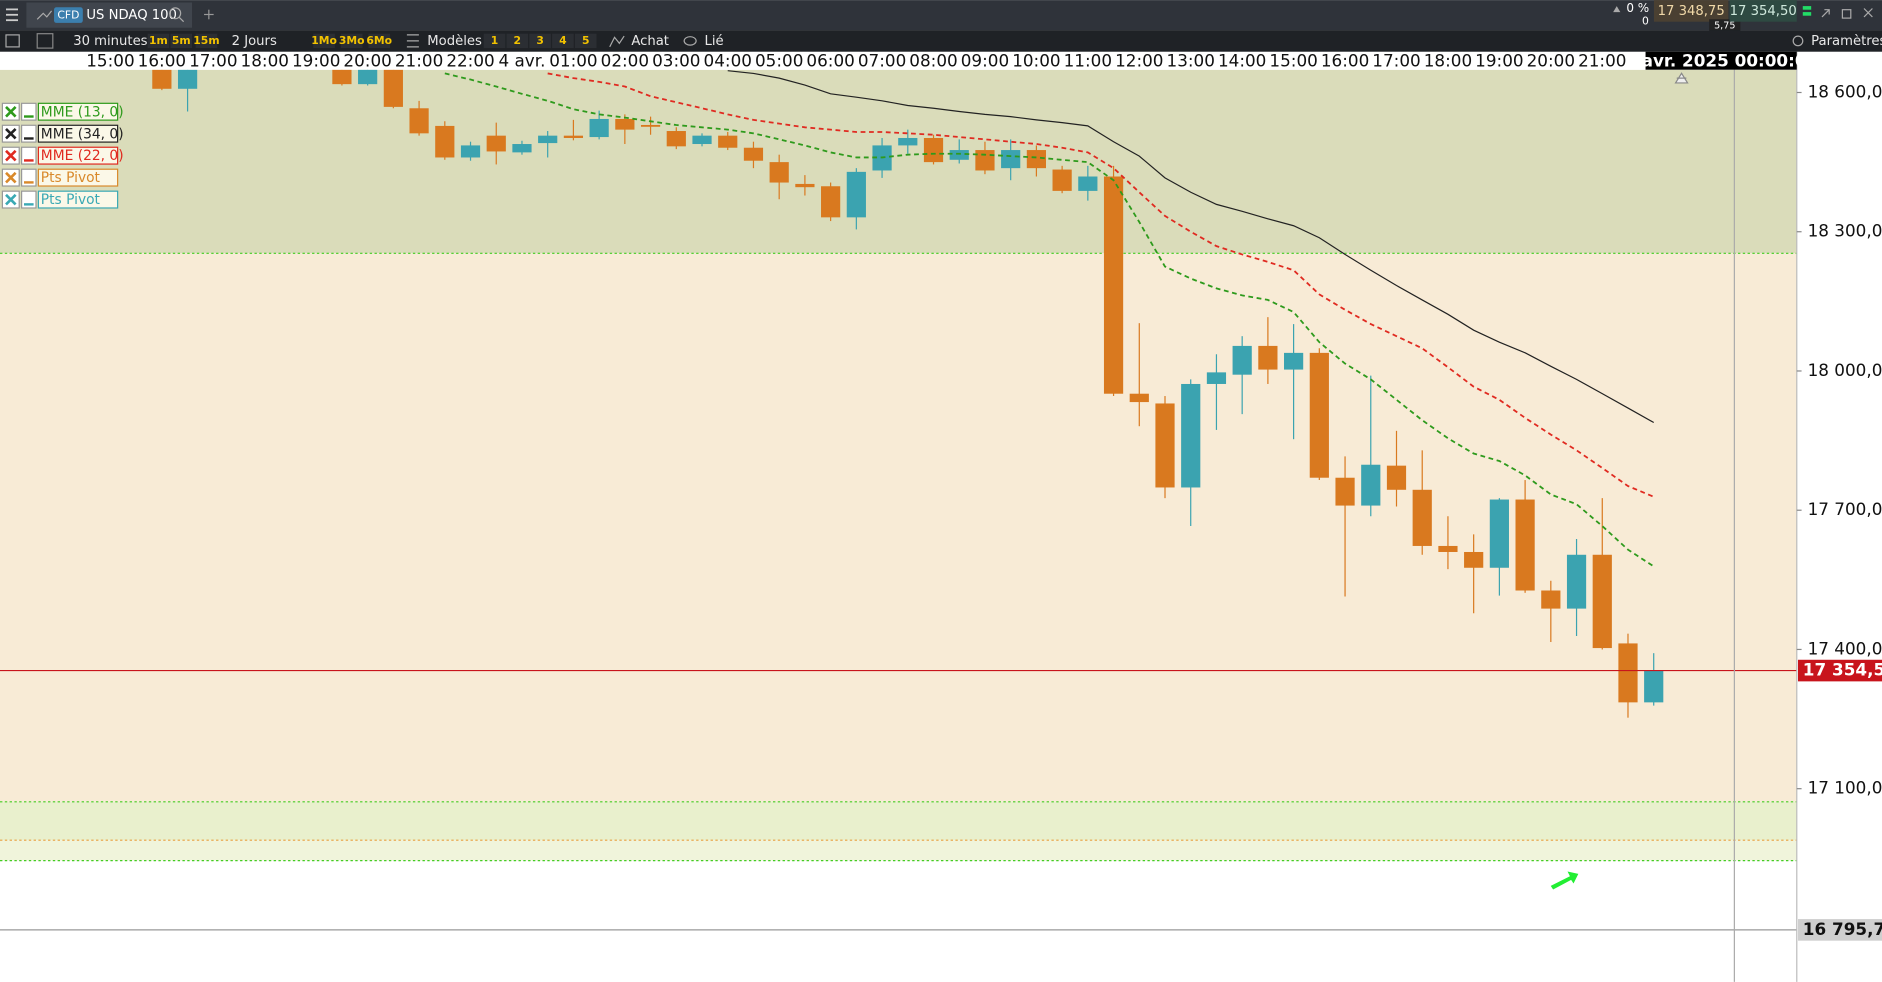 The height and width of the screenshot is (982, 1882). Describe the element at coordinates (45, 41) in the screenshot. I see `layout-icon` at that location.